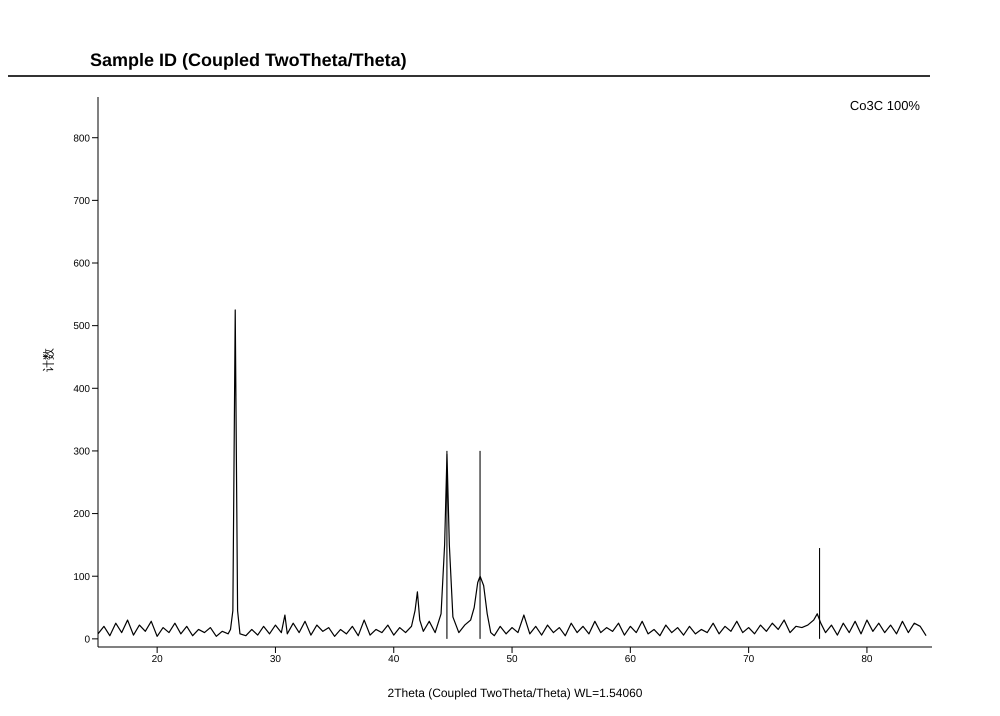  Describe the element at coordinates (469, 42) in the screenshot. I see `chart-title: Sample ID (Coupled TwoTheta/Theta)` at that location.